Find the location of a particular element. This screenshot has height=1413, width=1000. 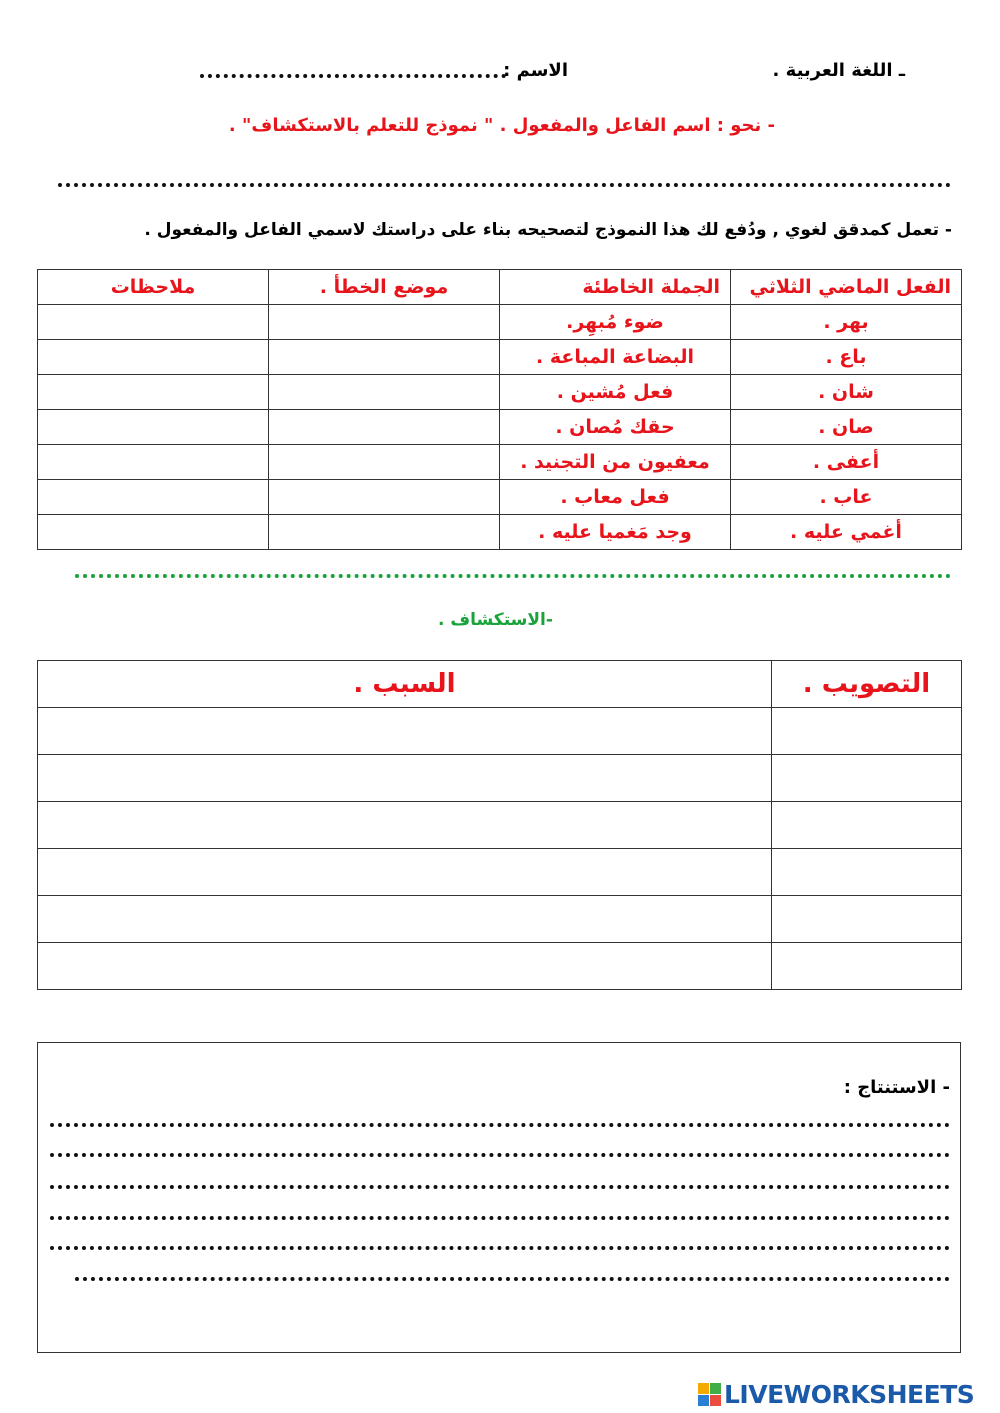

table-row: باع . البضاعة المباعة . is located at coordinates (499, 357).